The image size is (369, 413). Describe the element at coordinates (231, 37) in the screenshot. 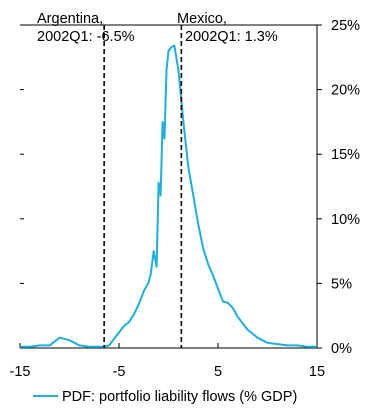

I see `annotation-label-line2: 2002Q1: 1.3%` at that location.